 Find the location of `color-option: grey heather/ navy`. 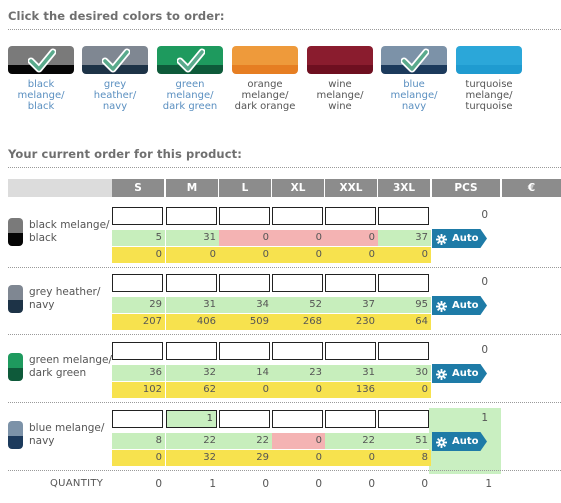

color-option: grey heather/ navy is located at coordinates (115, 79).